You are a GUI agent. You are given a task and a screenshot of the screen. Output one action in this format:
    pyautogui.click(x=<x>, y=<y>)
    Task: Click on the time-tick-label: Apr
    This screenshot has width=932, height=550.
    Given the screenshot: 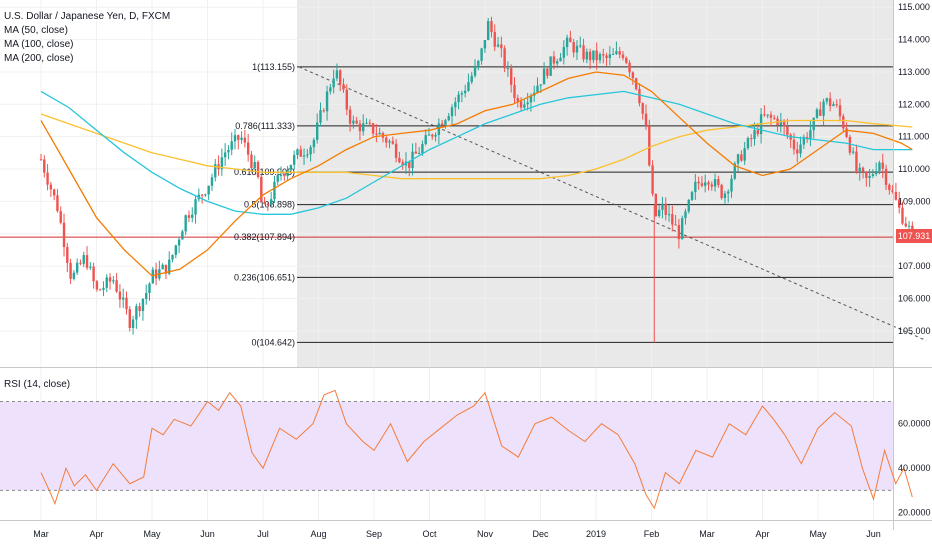 What is the action you would take?
    pyautogui.click(x=96, y=534)
    